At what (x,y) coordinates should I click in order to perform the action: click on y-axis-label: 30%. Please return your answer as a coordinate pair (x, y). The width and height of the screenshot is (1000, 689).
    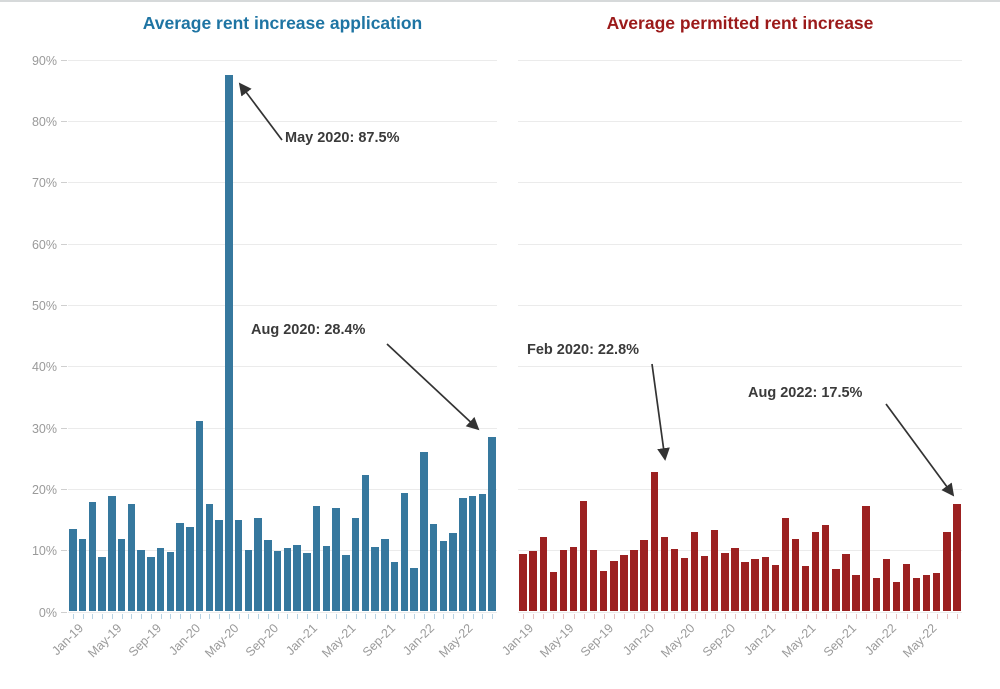
    Looking at the image, I should click on (44, 428).